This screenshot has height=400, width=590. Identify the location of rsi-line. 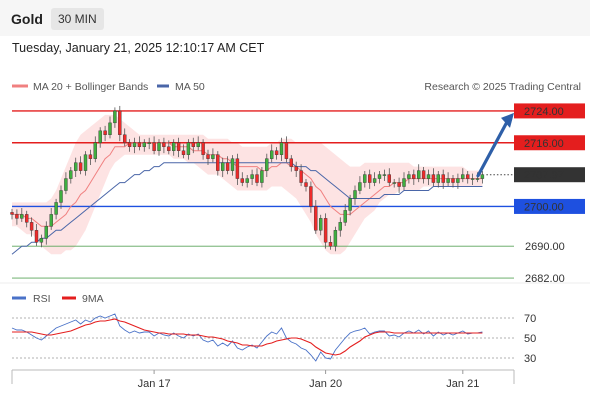
(247, 337).